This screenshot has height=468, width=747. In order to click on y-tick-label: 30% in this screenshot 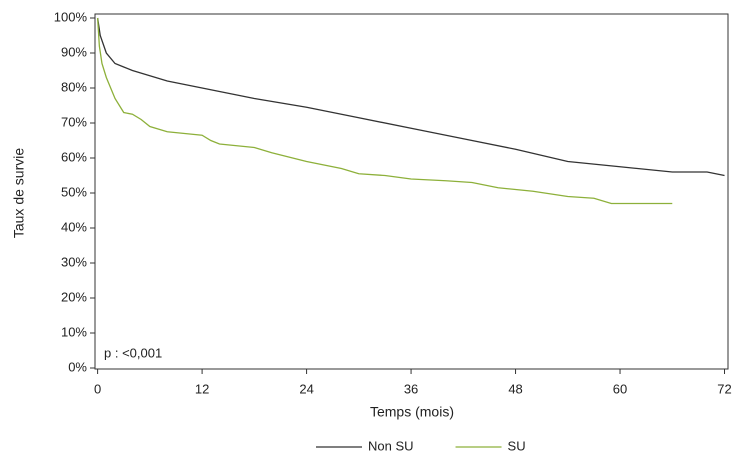, I will do `click(74, 261)`.